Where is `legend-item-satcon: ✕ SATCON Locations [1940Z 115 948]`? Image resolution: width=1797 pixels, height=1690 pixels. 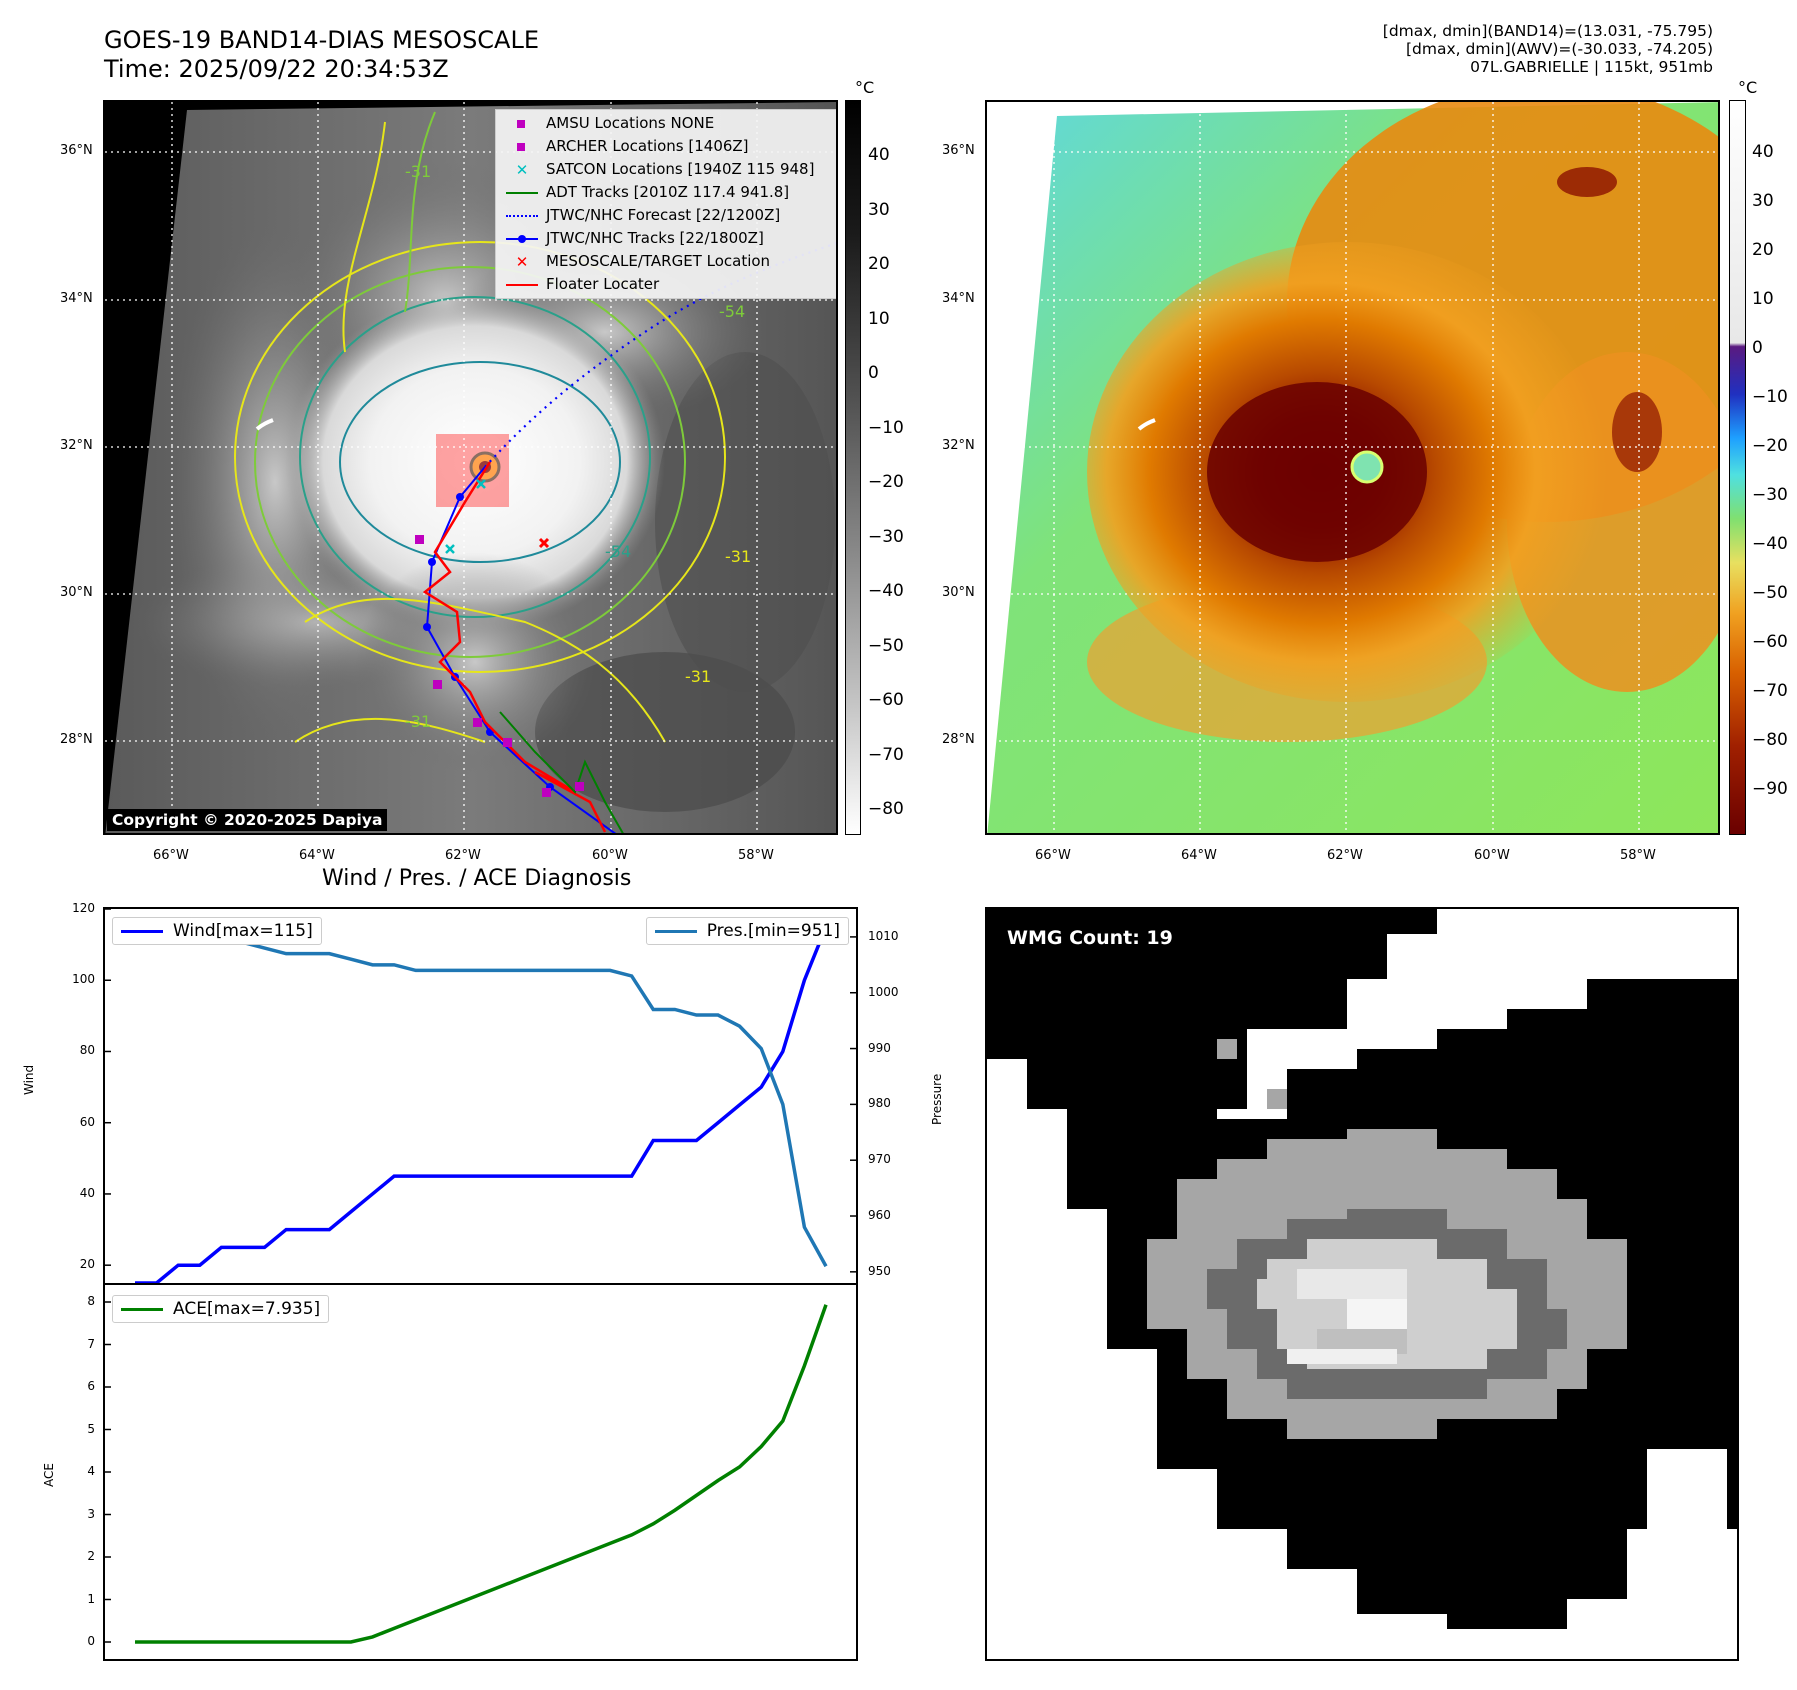 legend-item-satcon: ✕ SATCON Locations [1940Z 115 948] is located at coordinates (669, 169).